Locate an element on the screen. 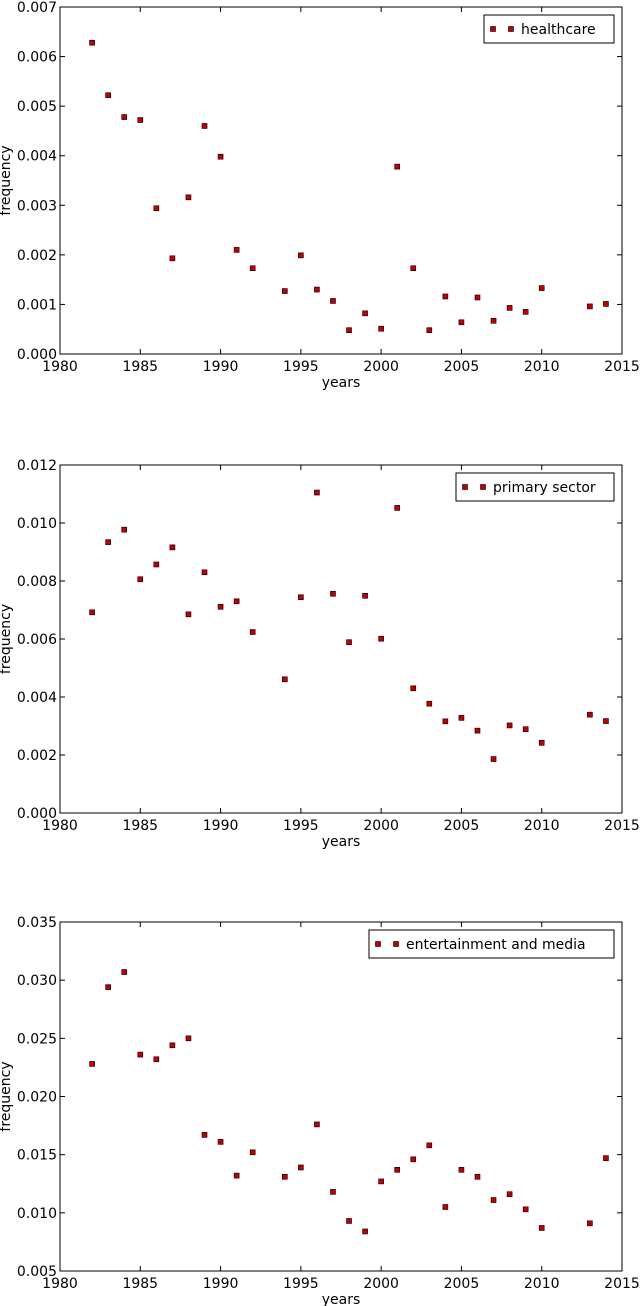 This screenshot has width=640, height=1306. entertainment-media-legend-box is located at coordinates (491, 944).